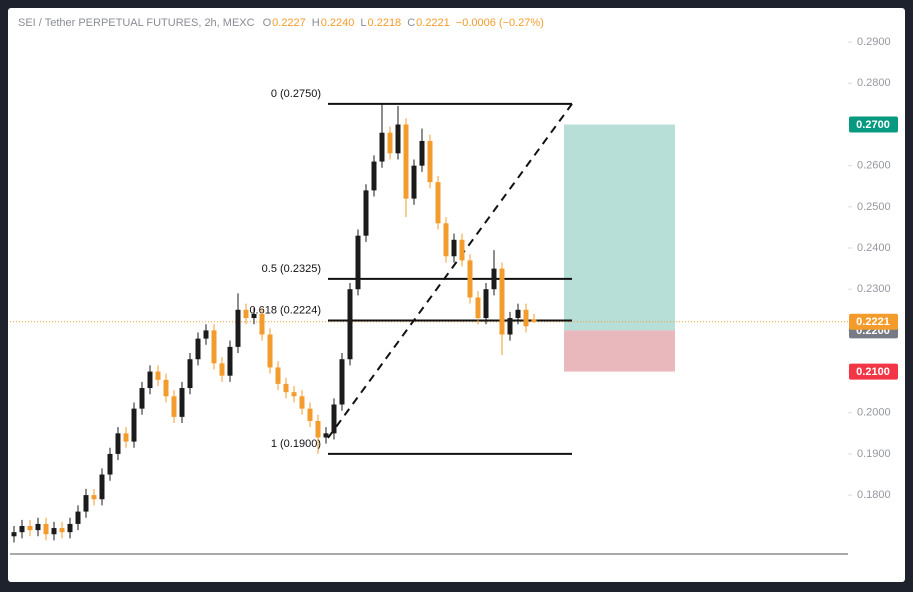  What do you see at coordinates (291, 269) in the screenshot?
I see `fib-label: 0.5 (0.2325)` at bounding box center [291, 269].